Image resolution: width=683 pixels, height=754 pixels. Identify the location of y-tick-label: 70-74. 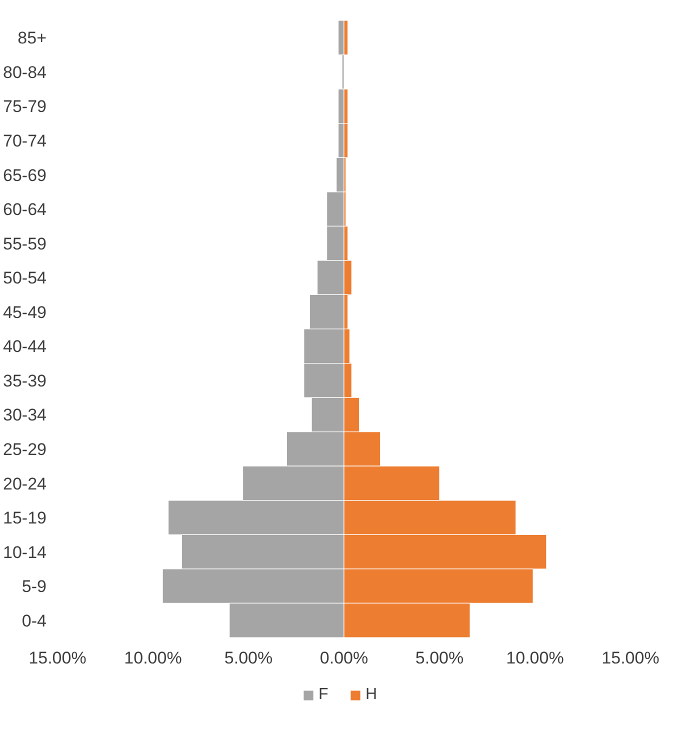
(25, 140).